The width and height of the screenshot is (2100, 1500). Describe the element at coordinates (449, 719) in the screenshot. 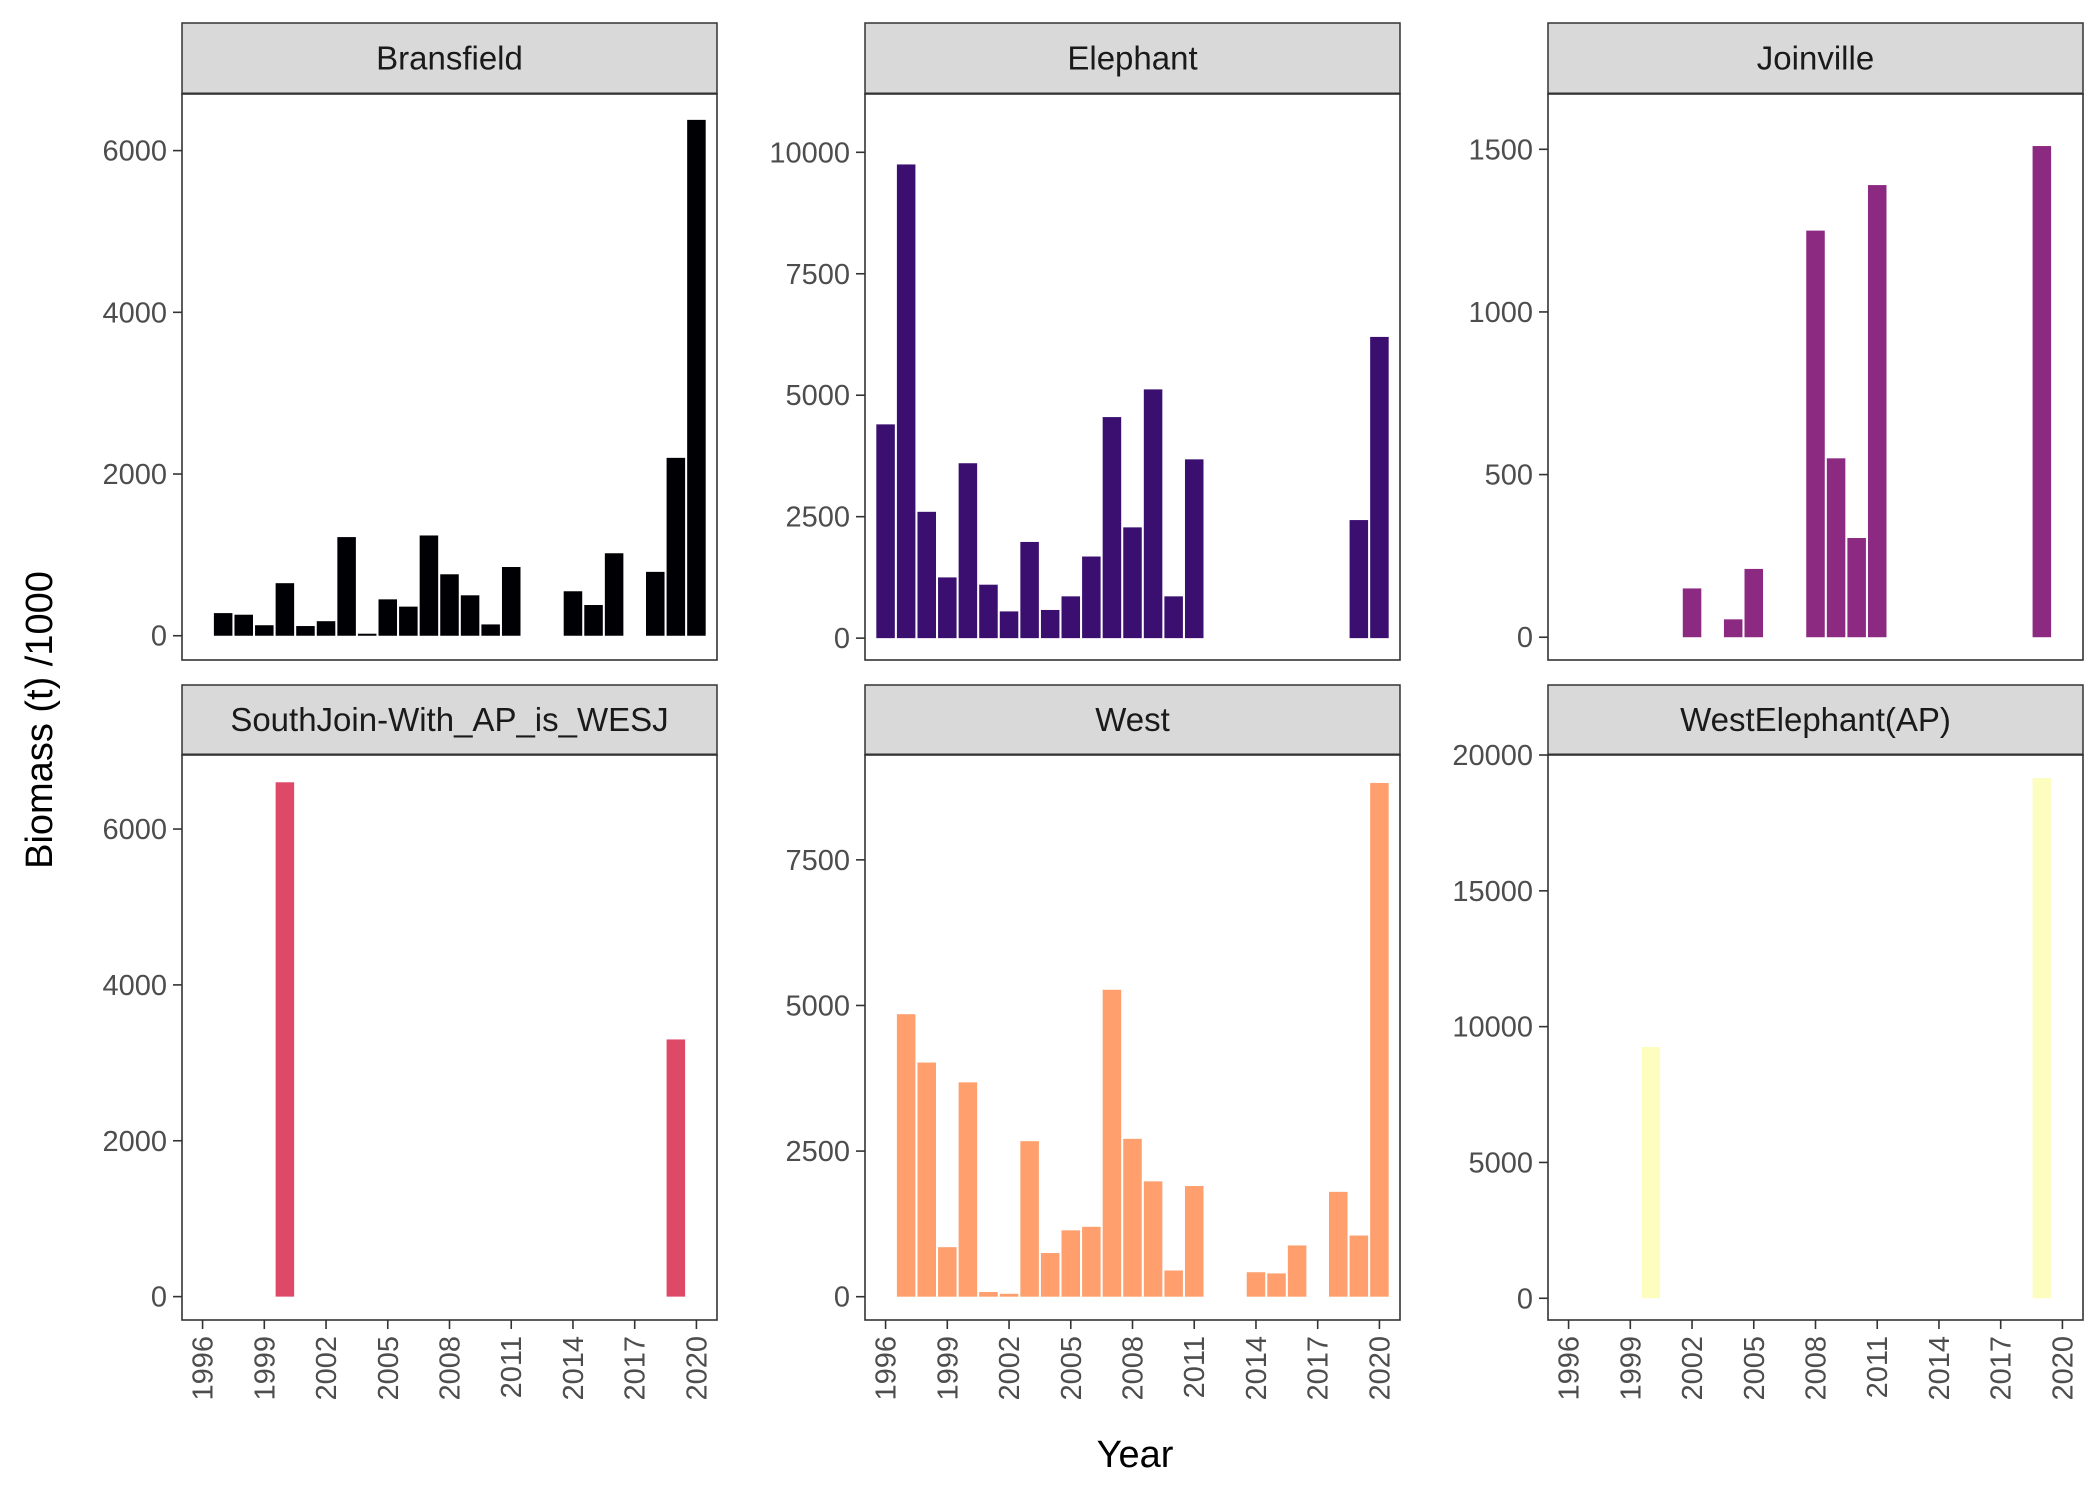

I see `facet-strip-label: SouthJoin-With_AP_is_WESJ` at that location.